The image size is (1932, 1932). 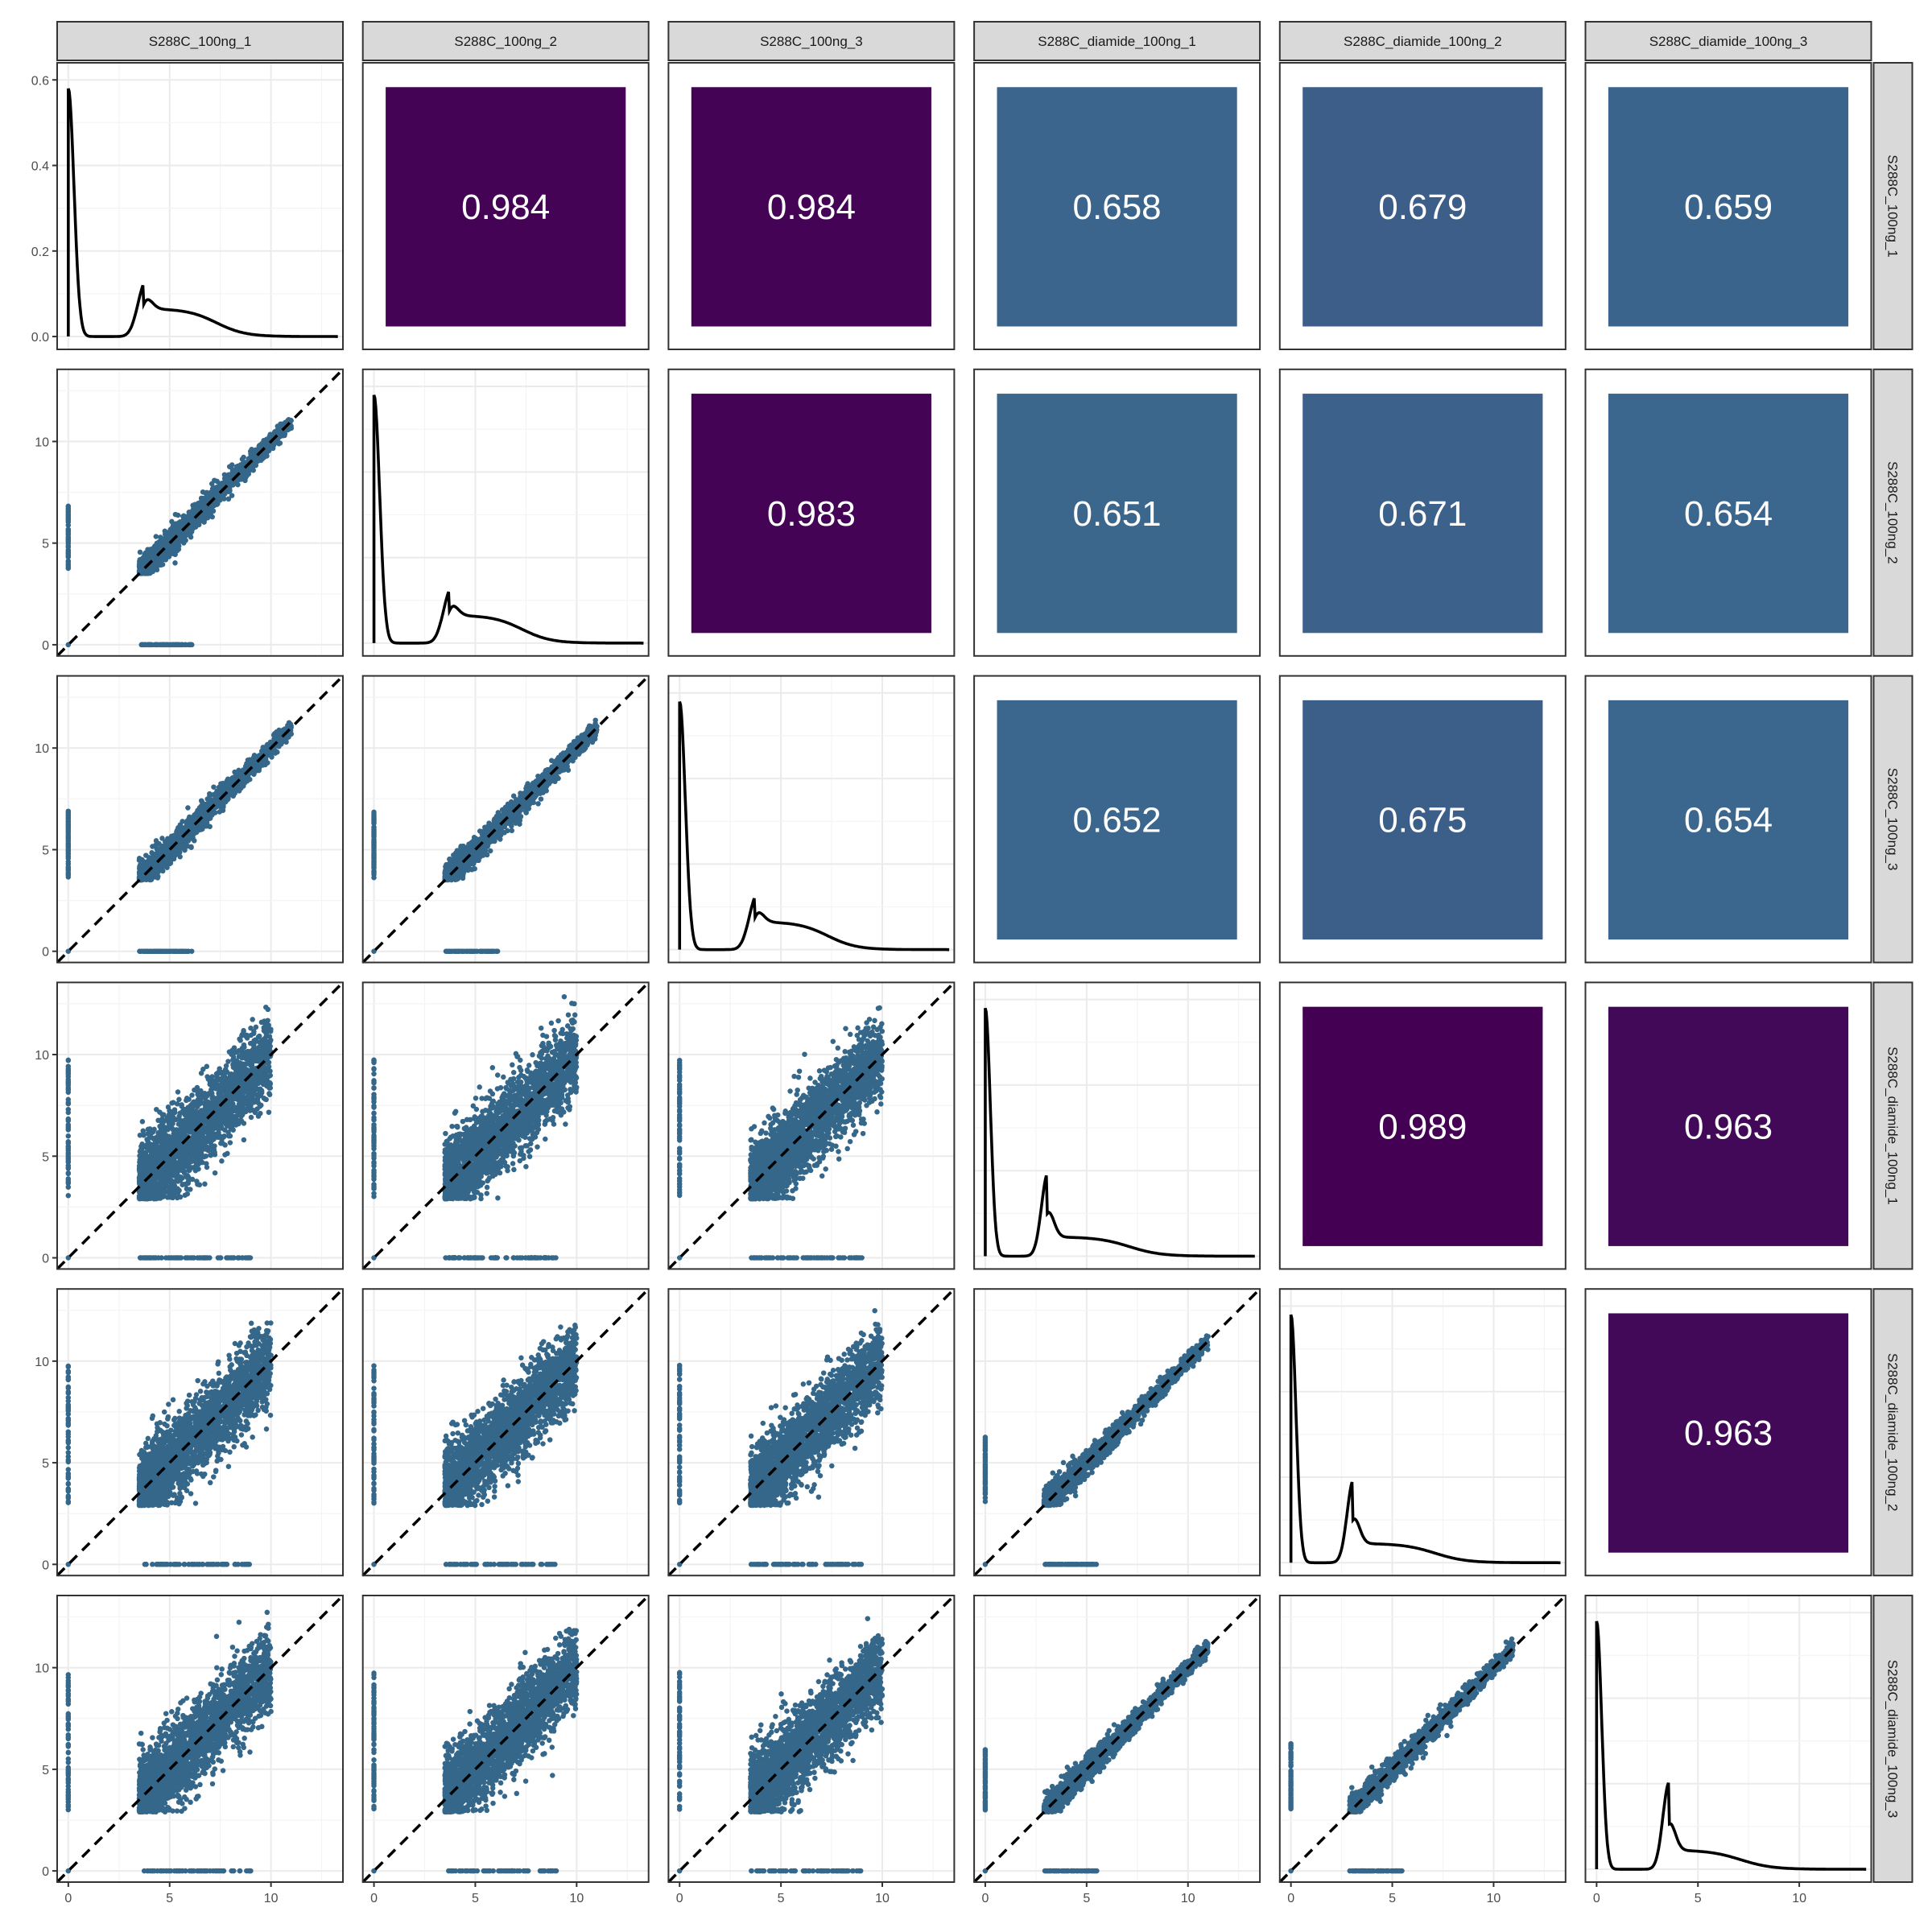 I want to click on correlation-value: 0.984, so click(x=505, y=207).